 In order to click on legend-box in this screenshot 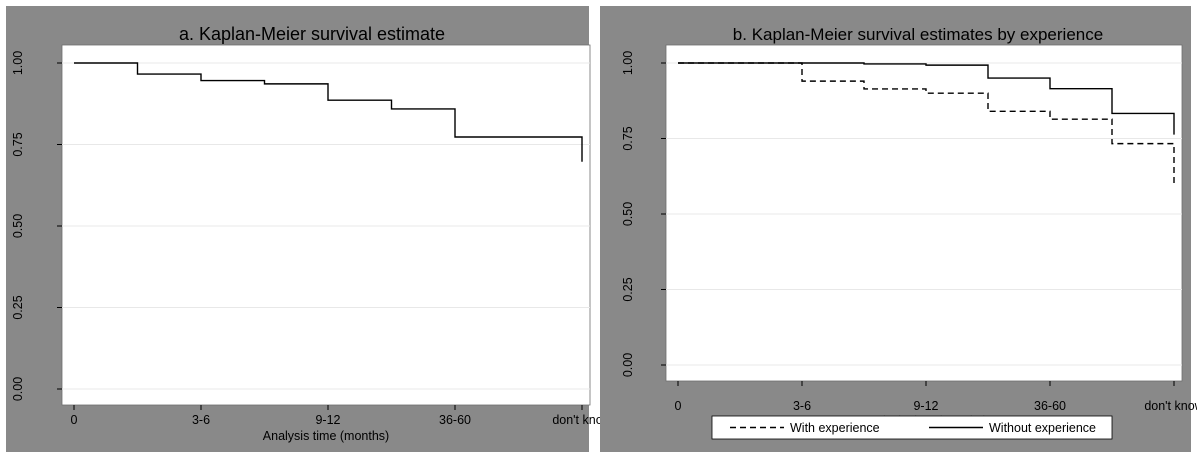, I will do `click(912, 427)`.